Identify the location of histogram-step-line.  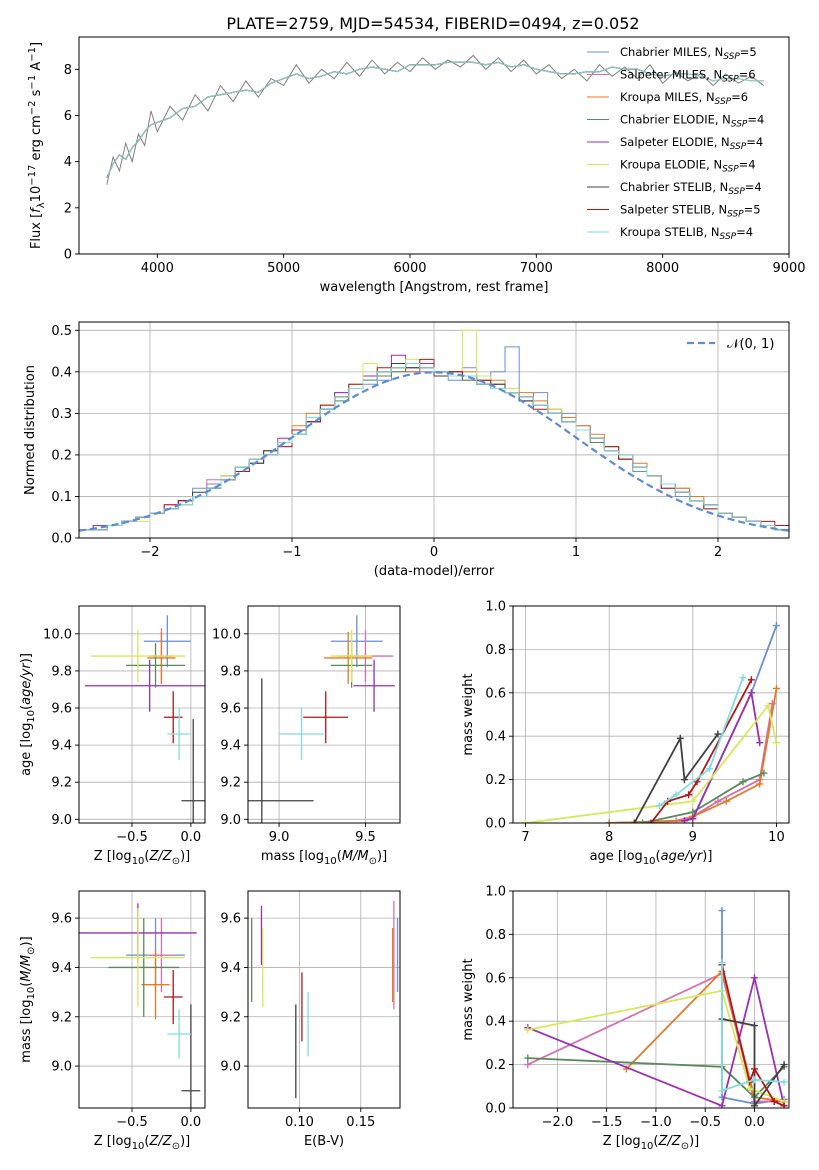
(434, 447).